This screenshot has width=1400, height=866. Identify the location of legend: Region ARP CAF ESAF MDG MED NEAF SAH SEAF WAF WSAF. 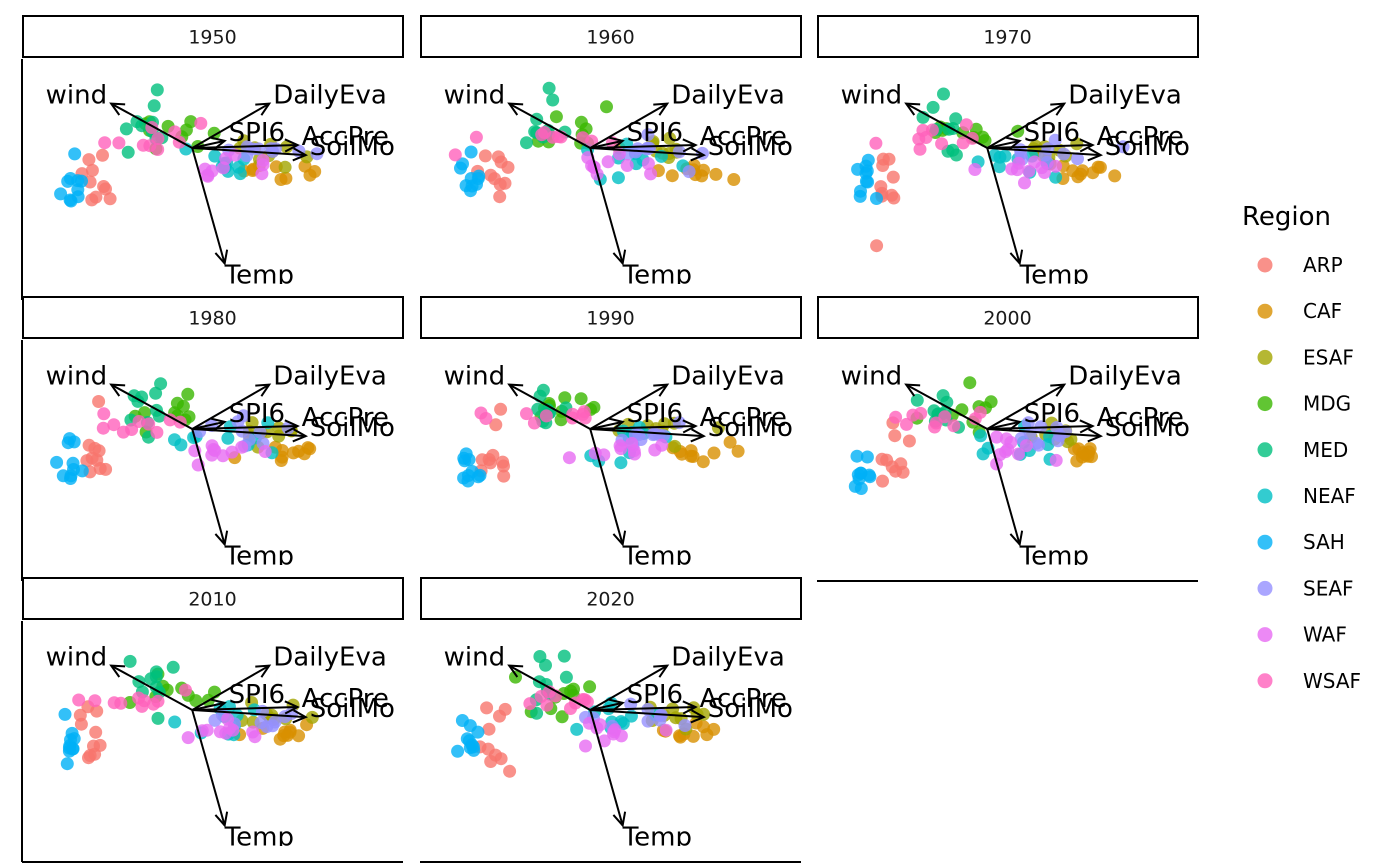
(1301, 447).